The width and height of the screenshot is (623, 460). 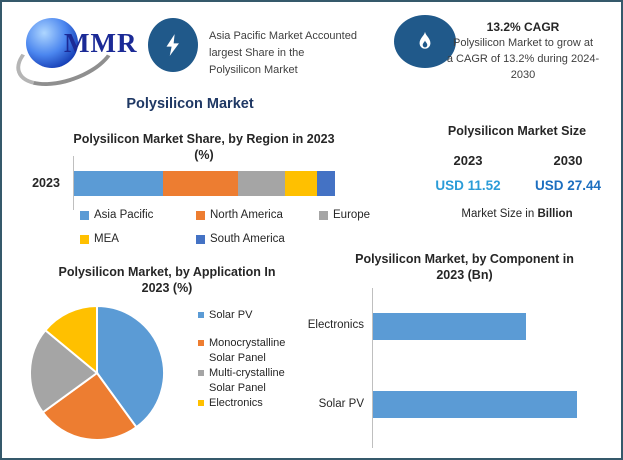 I want to click on pie-legend-swatch-electronics, so click(x=201, y=403).